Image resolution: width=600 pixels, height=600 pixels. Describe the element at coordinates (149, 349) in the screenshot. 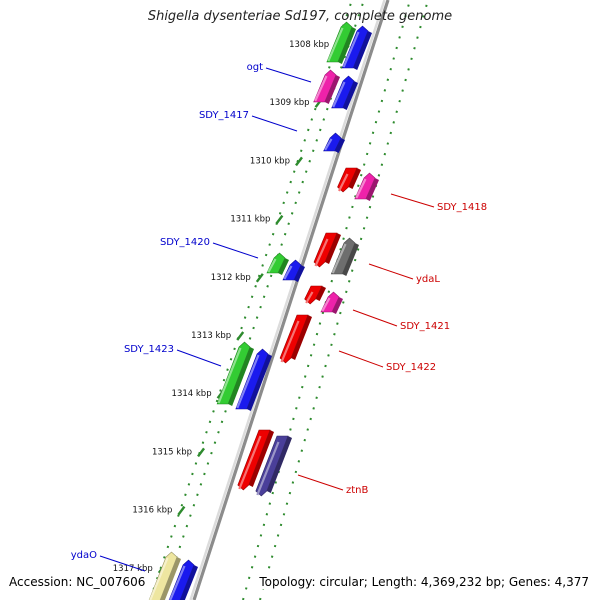

I see `gene-label: SDY_1423` at that location.